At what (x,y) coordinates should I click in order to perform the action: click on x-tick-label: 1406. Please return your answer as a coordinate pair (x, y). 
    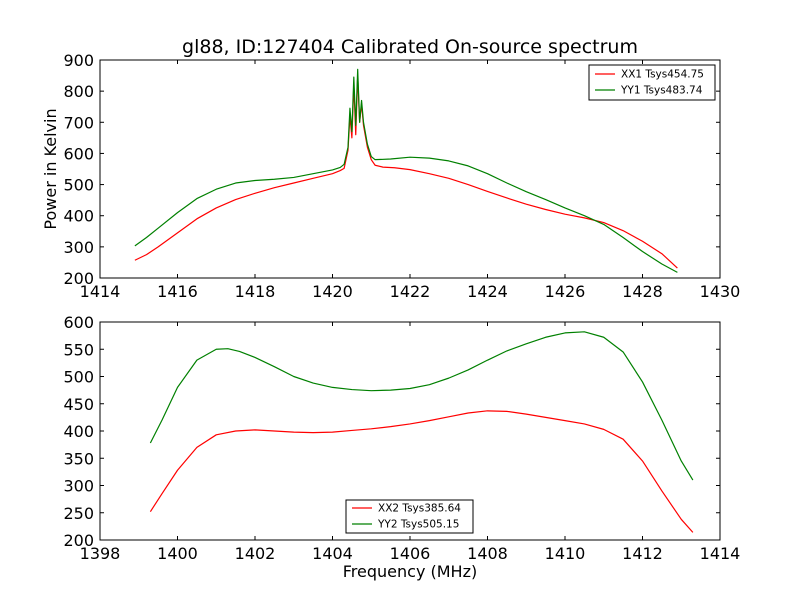
    Looking at the image, I should click on (410, 553).